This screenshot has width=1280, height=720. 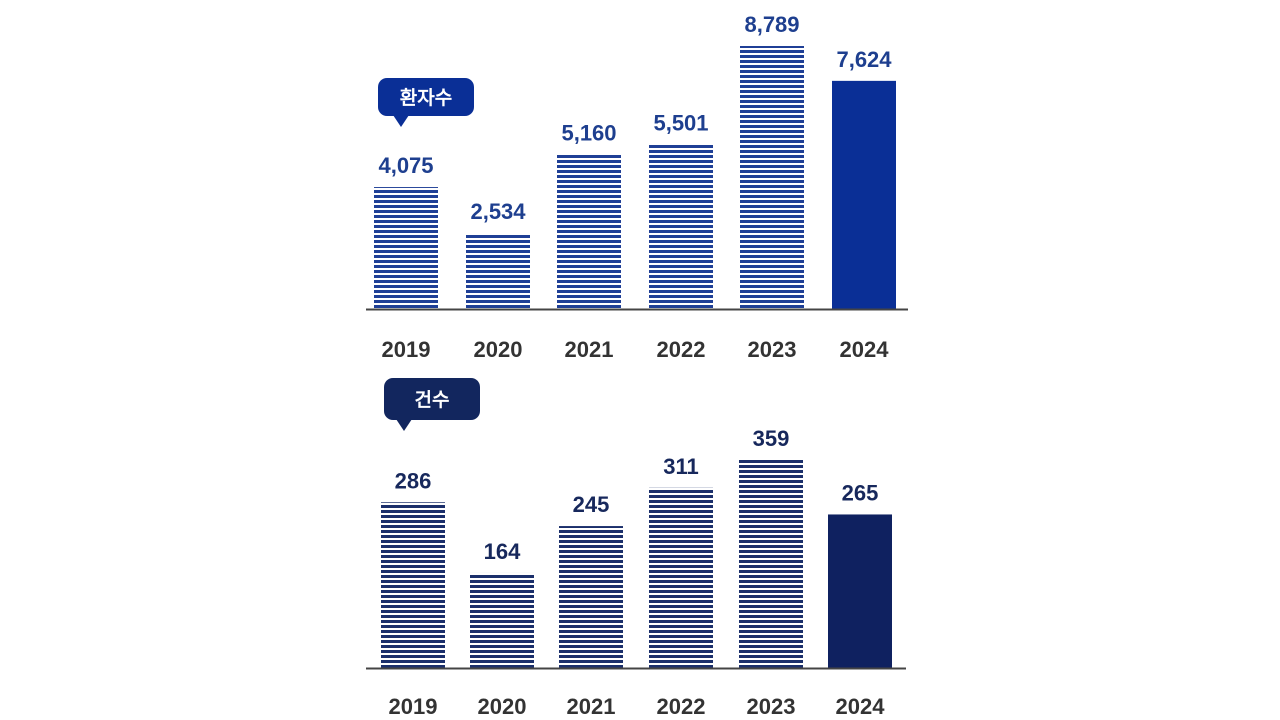 What do you see at coordinates (680, 122) in the screenshot?
I see `value-label-patients-2022: 5,501` at bounding box center [680, 122].